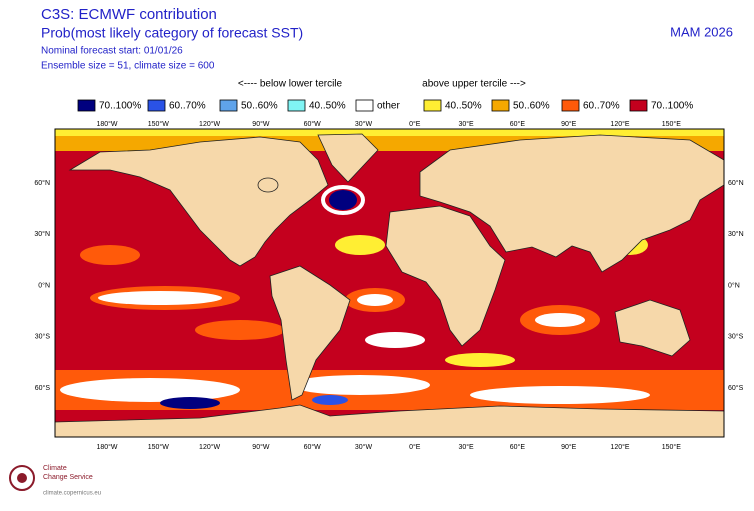  I want to click on url: climate.copernicus.eu, so click(72, 494).